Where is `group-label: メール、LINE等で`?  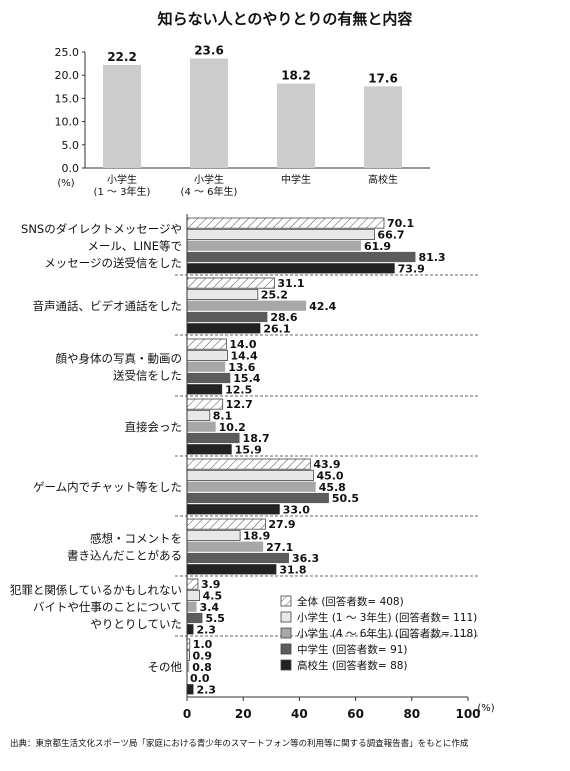
group-label: メール、LINE等で is located at coordinates (134, 246).